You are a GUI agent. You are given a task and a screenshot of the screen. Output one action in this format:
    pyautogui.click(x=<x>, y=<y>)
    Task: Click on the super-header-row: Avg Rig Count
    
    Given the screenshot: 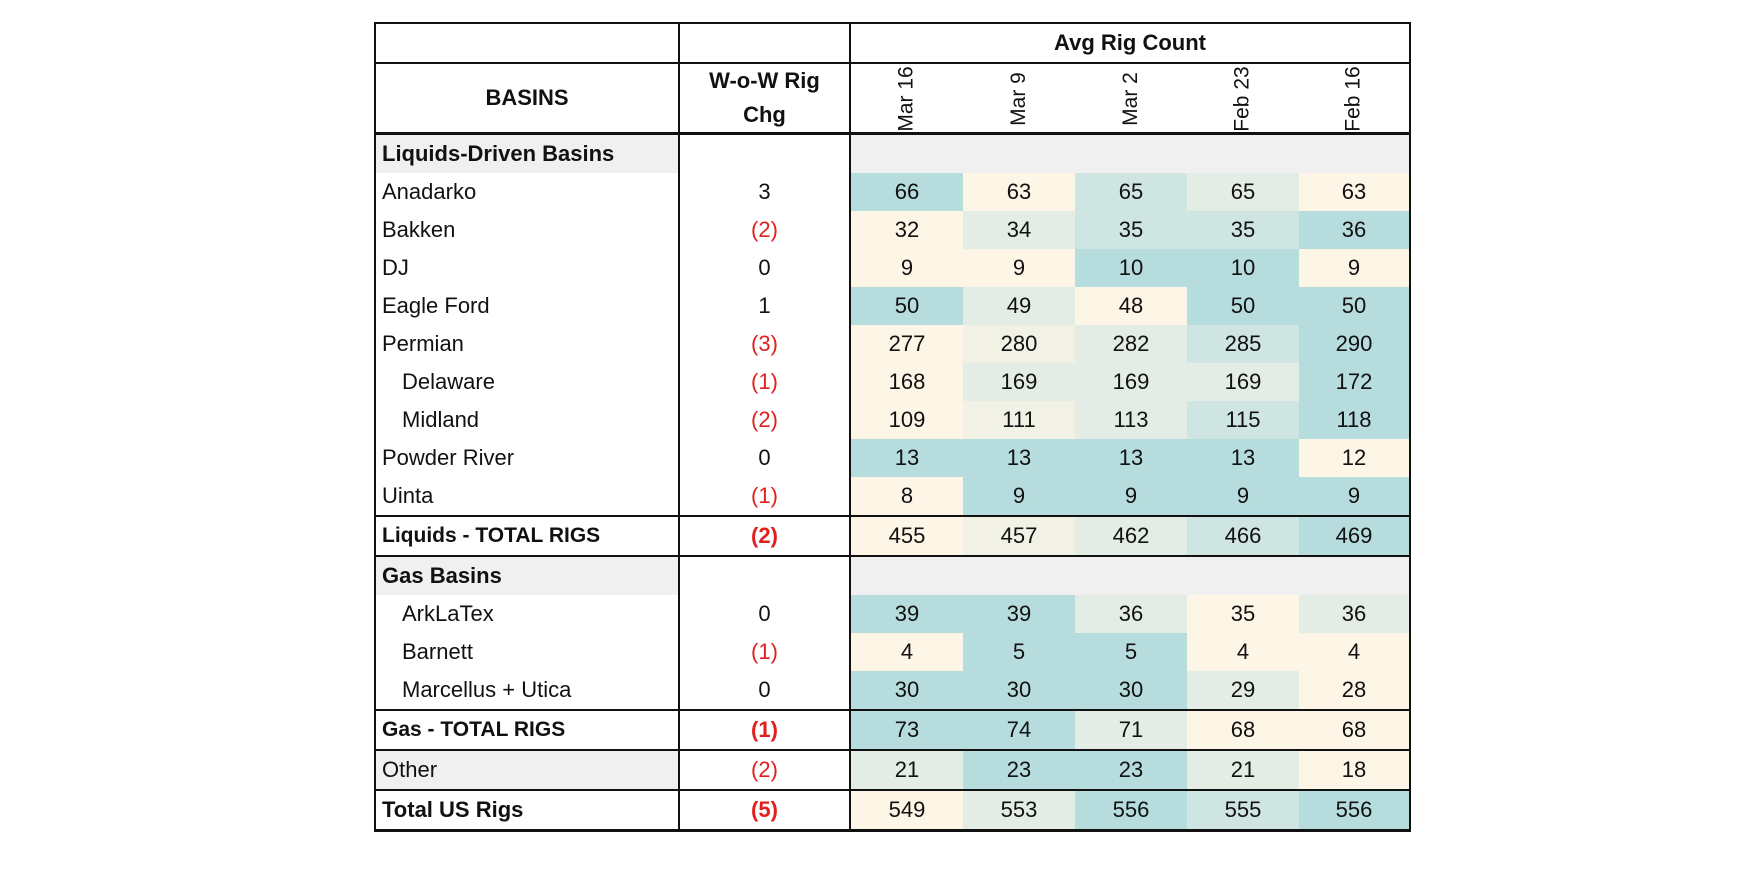 What is the action you would take?
    pyautogui.click(x=892, y=43)
    